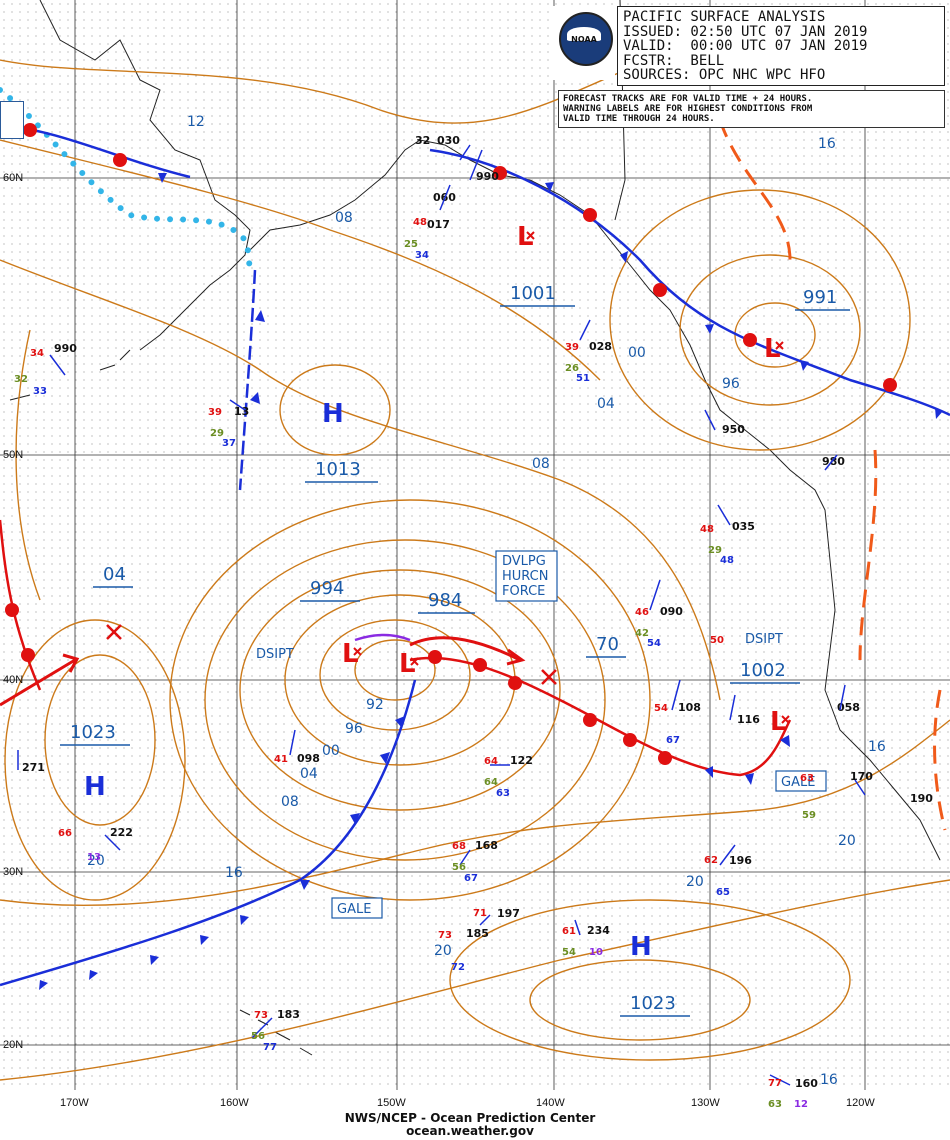 Image resolution: width=950 pixels, height=1140 pixels. What do you see at coordinates (94, 857) in the screenshot?
I see `svg-text: 13` at bounding box center [94, 857].